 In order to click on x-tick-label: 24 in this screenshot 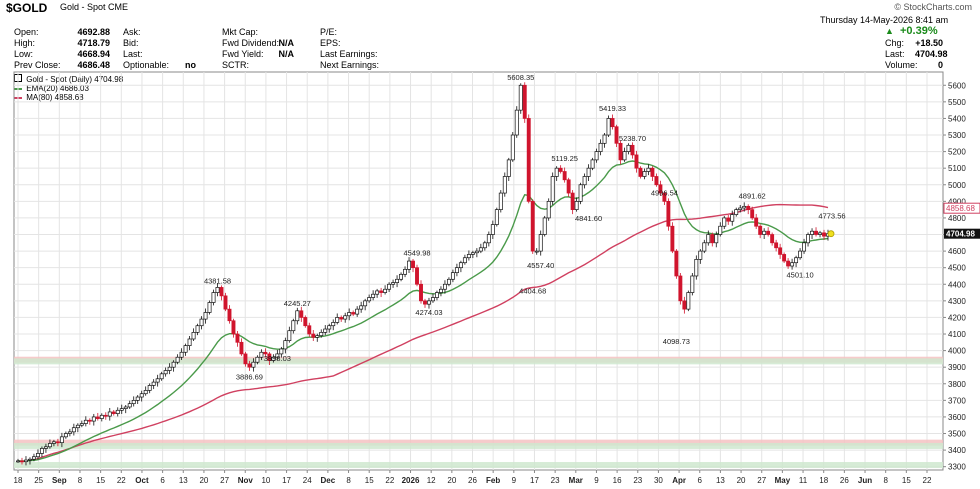, I will do `click(307, 480)`.